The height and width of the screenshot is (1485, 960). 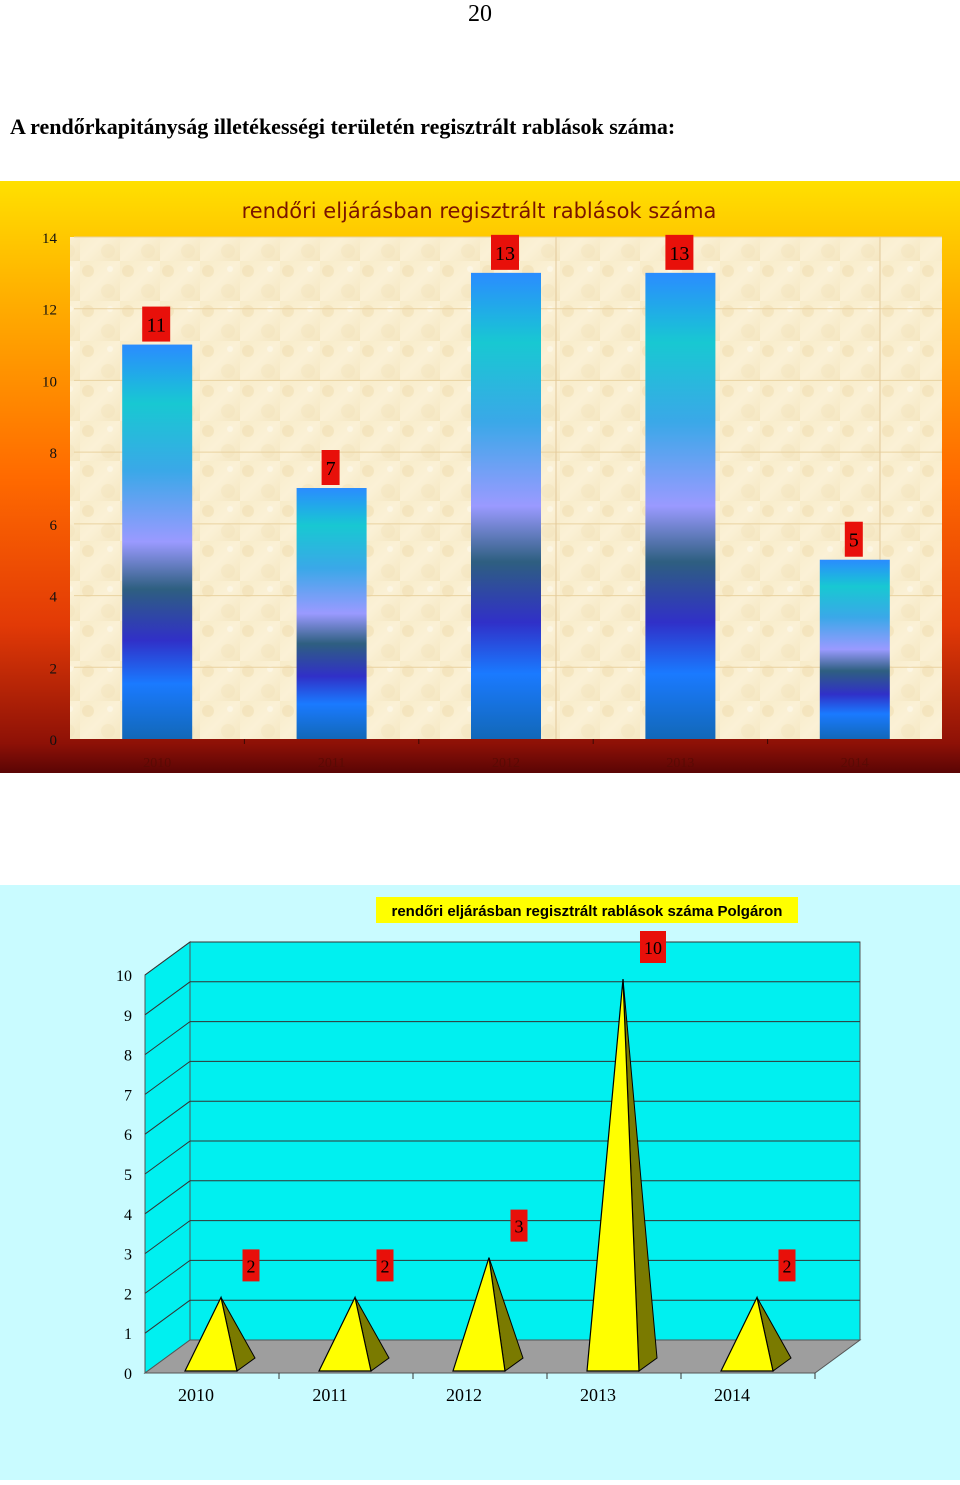 What do you see at coordinates (128, 1334) in the screenshot?
I see `y-tick-label: 1` at bounding box center [128, 1334].